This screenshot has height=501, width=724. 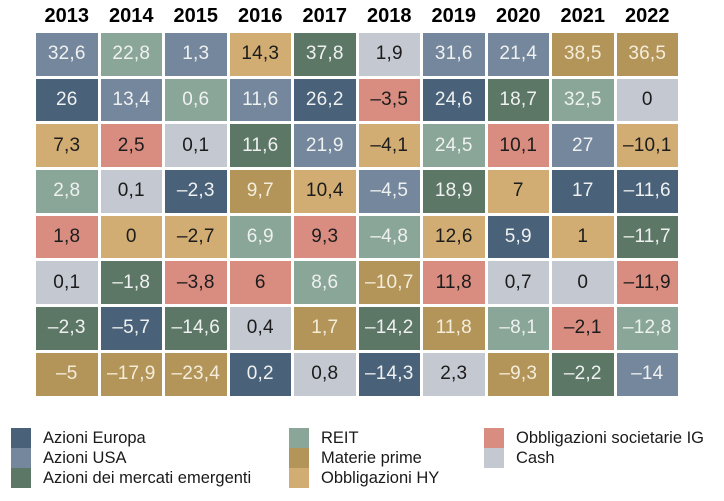 I want to click on legend-swatch-reit, so click(x=299, y=438).